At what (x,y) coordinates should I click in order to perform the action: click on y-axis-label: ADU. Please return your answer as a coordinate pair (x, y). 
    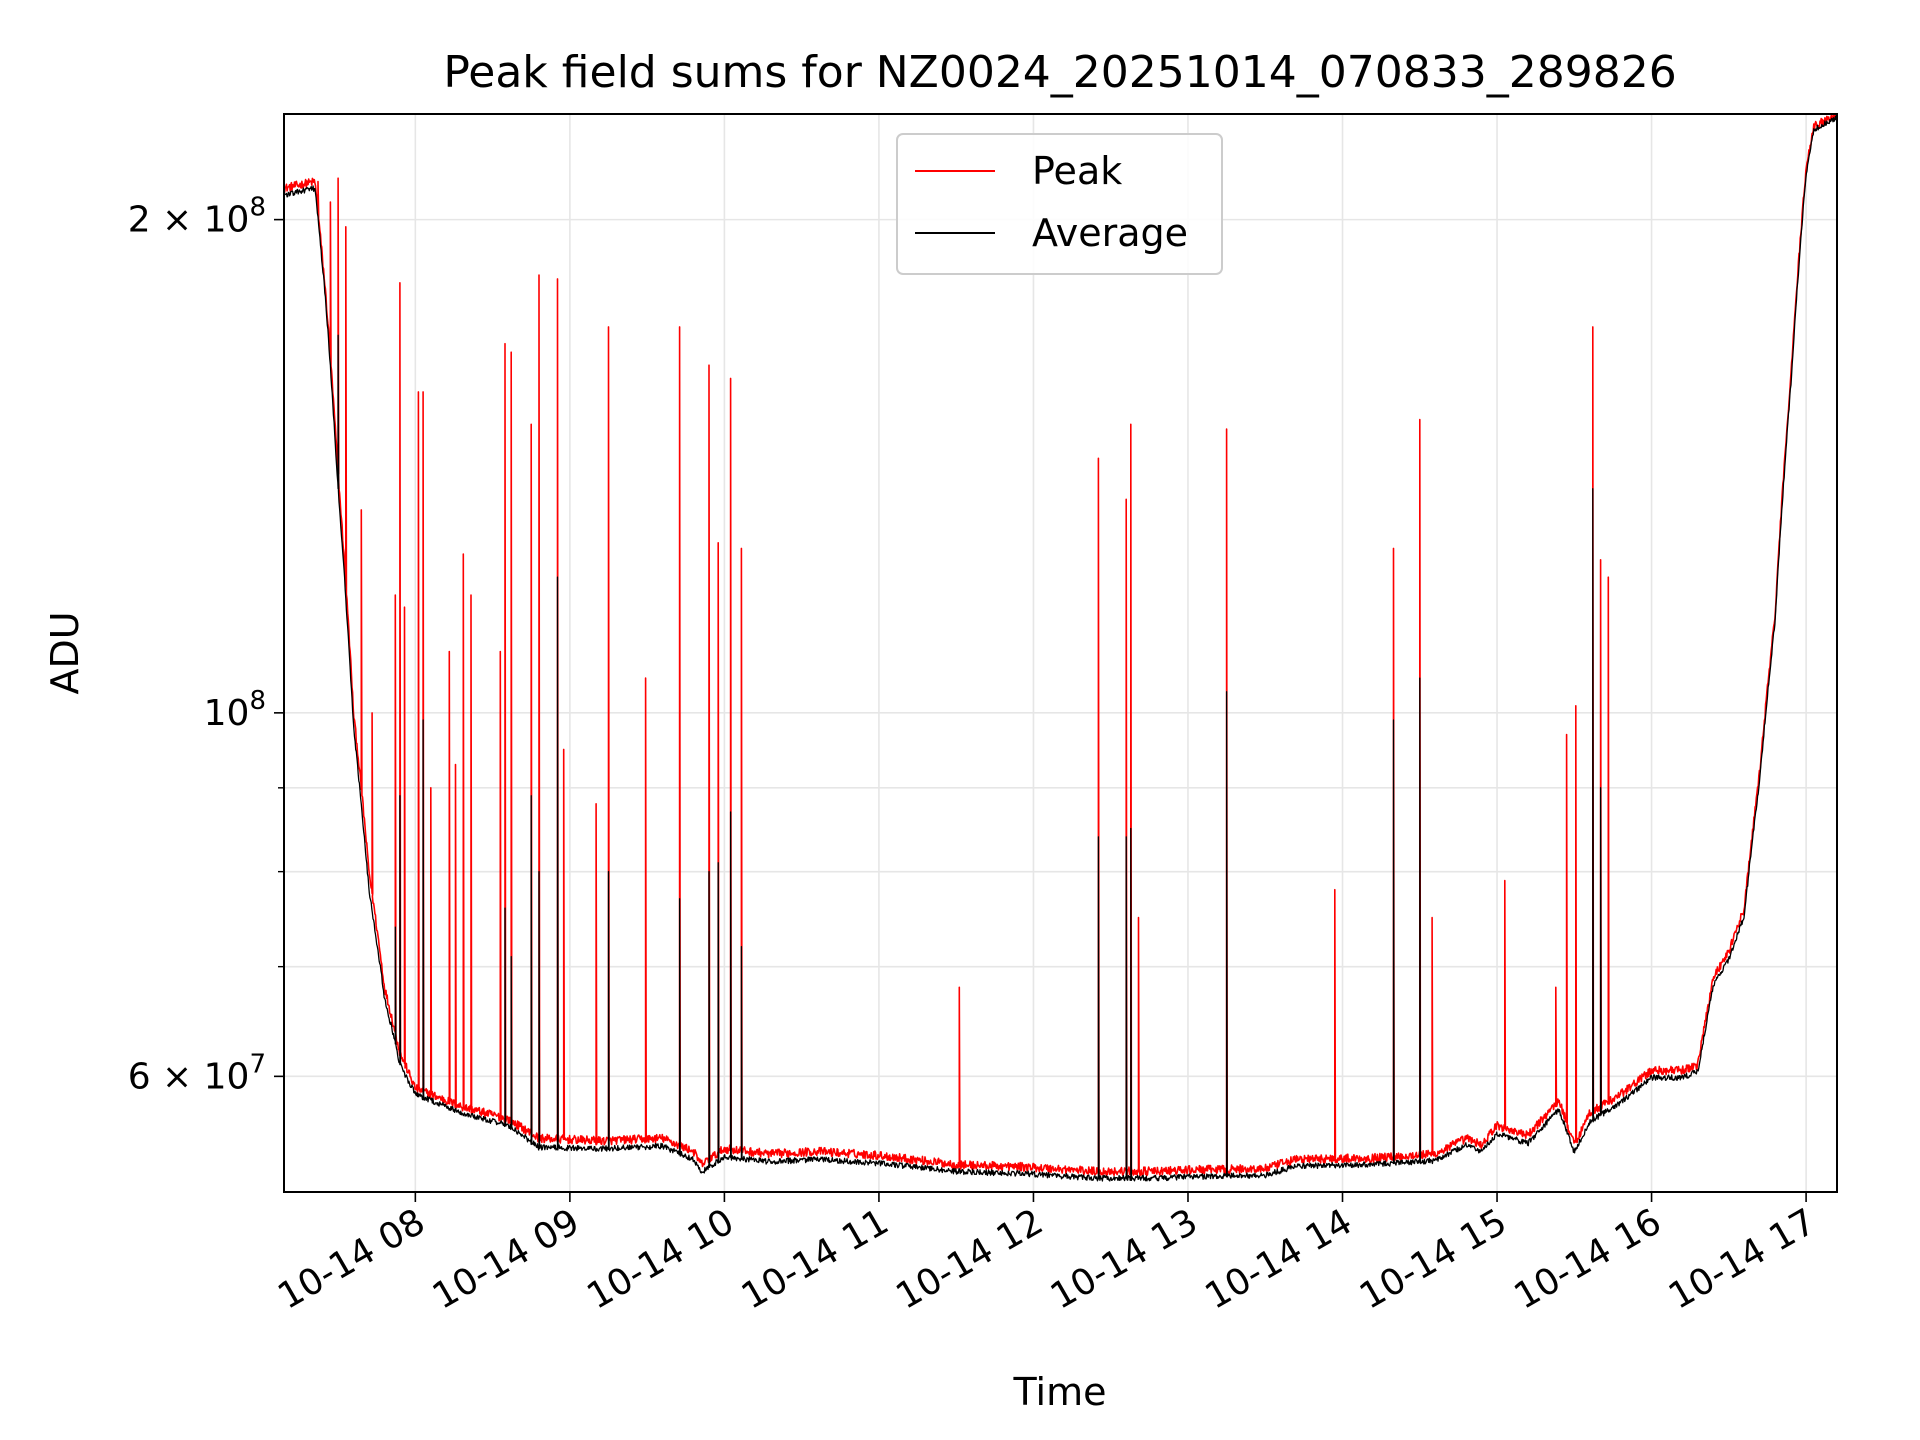
    Looking at the image, I should click on (65, 652).